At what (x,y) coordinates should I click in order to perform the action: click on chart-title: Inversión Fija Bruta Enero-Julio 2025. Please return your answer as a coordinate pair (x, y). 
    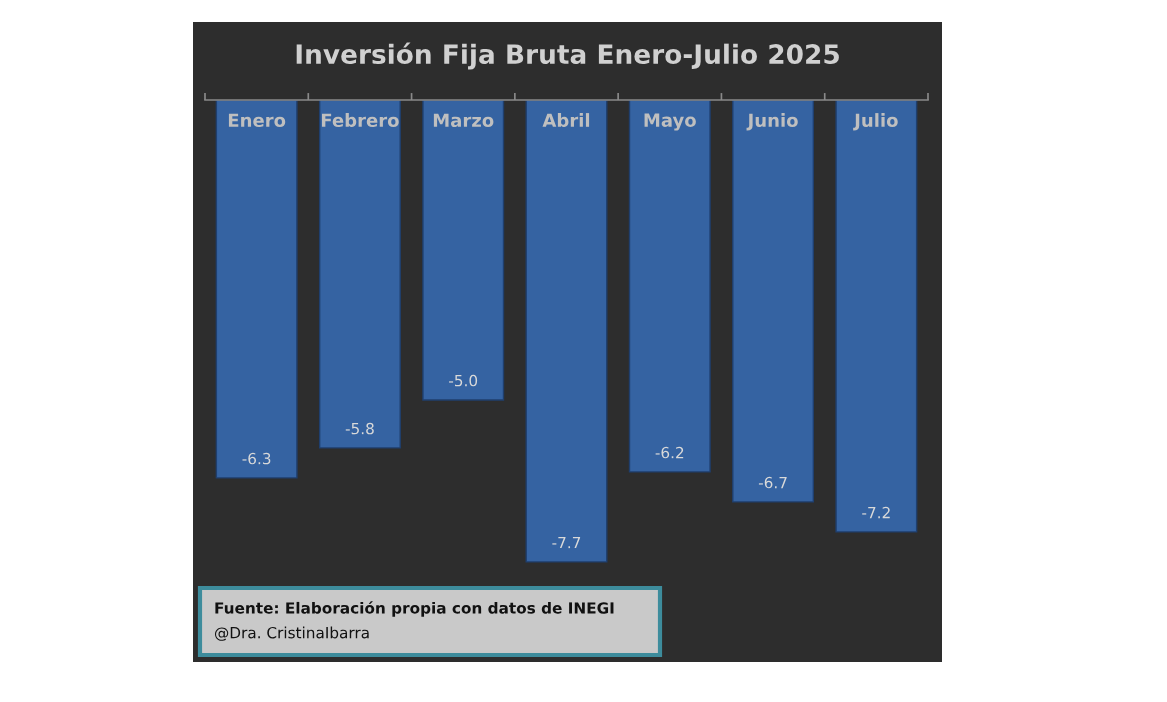
    Looking at the image, I should click on (567, 56).